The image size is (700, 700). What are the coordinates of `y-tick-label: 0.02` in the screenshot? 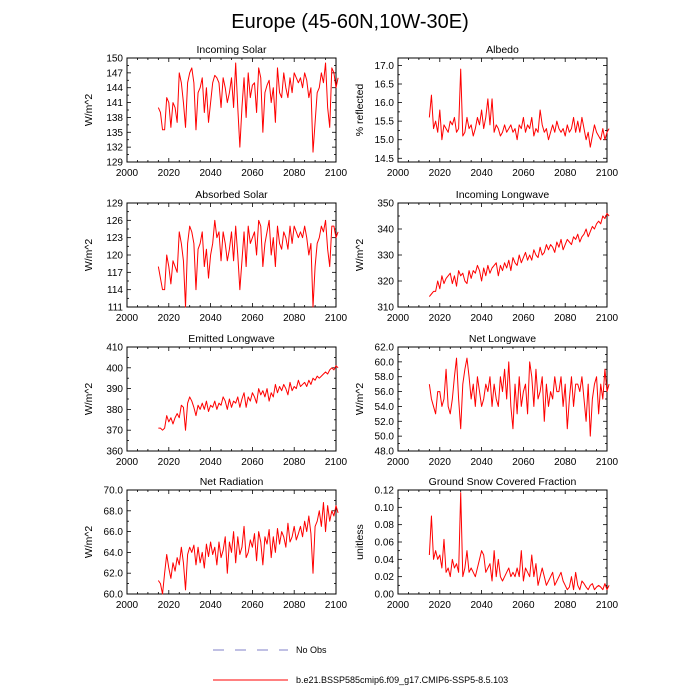 It's located at (385, 577).